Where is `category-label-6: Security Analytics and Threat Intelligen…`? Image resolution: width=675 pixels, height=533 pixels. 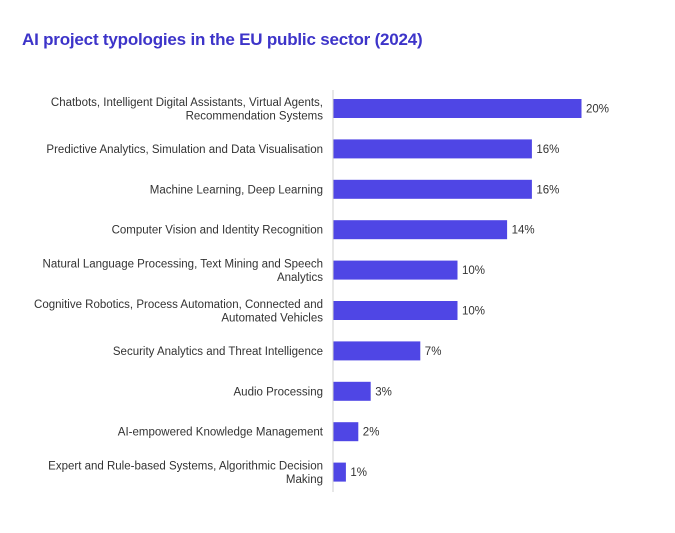
category-label-6: Security Analytics and Threat Intelligen… is located at coordinates (218, 352).